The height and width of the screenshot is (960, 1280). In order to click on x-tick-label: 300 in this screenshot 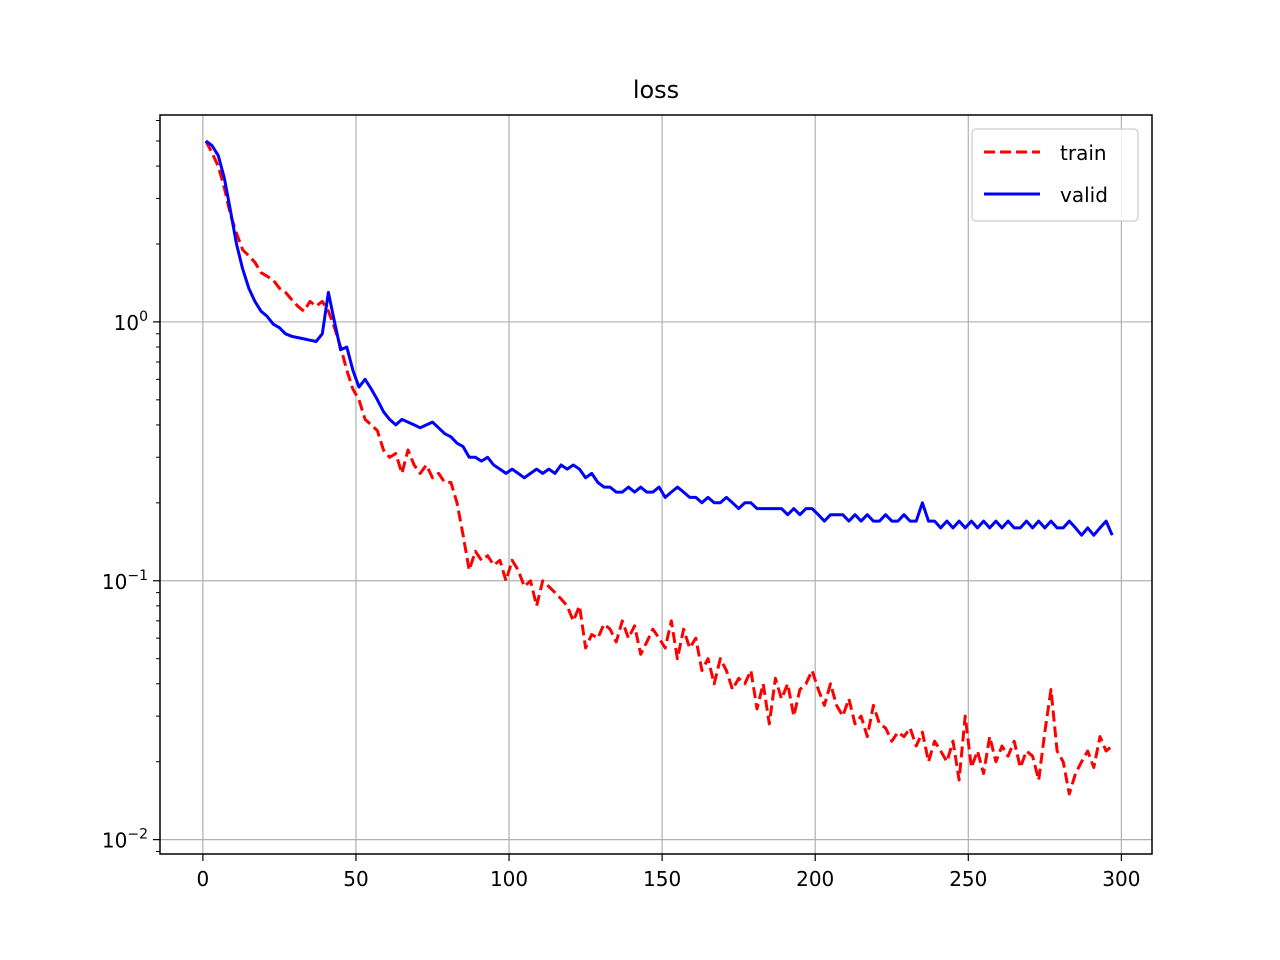, I will do `click(1121, 879)`.